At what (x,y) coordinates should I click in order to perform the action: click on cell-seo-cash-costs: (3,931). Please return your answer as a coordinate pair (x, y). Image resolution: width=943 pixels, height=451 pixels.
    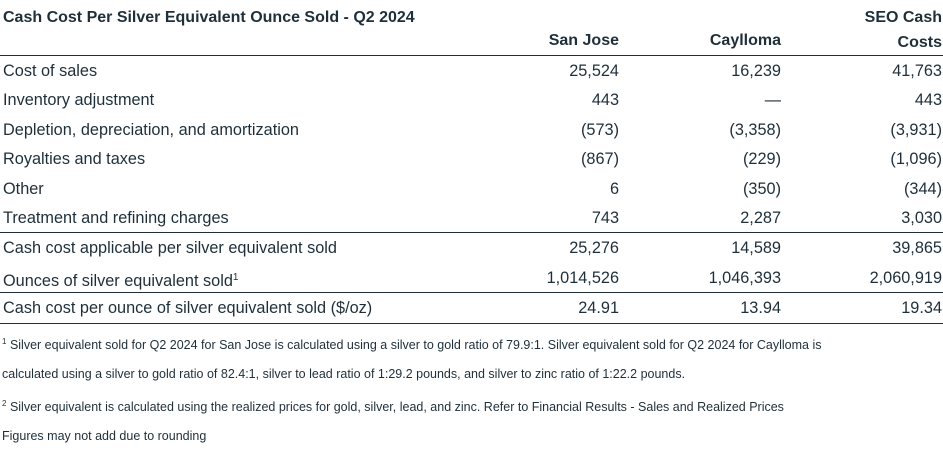
    Looking at the image, I should click on (916, 129).